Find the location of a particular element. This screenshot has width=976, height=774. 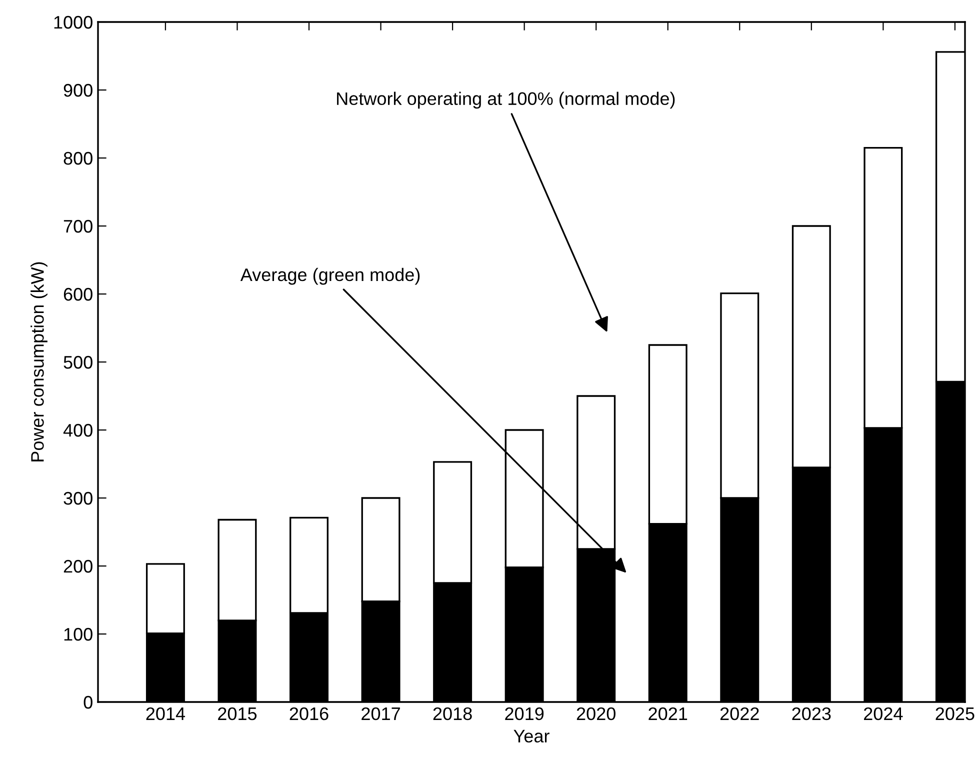

y-tick-label: 1000 is located at coordinates (73, 22).